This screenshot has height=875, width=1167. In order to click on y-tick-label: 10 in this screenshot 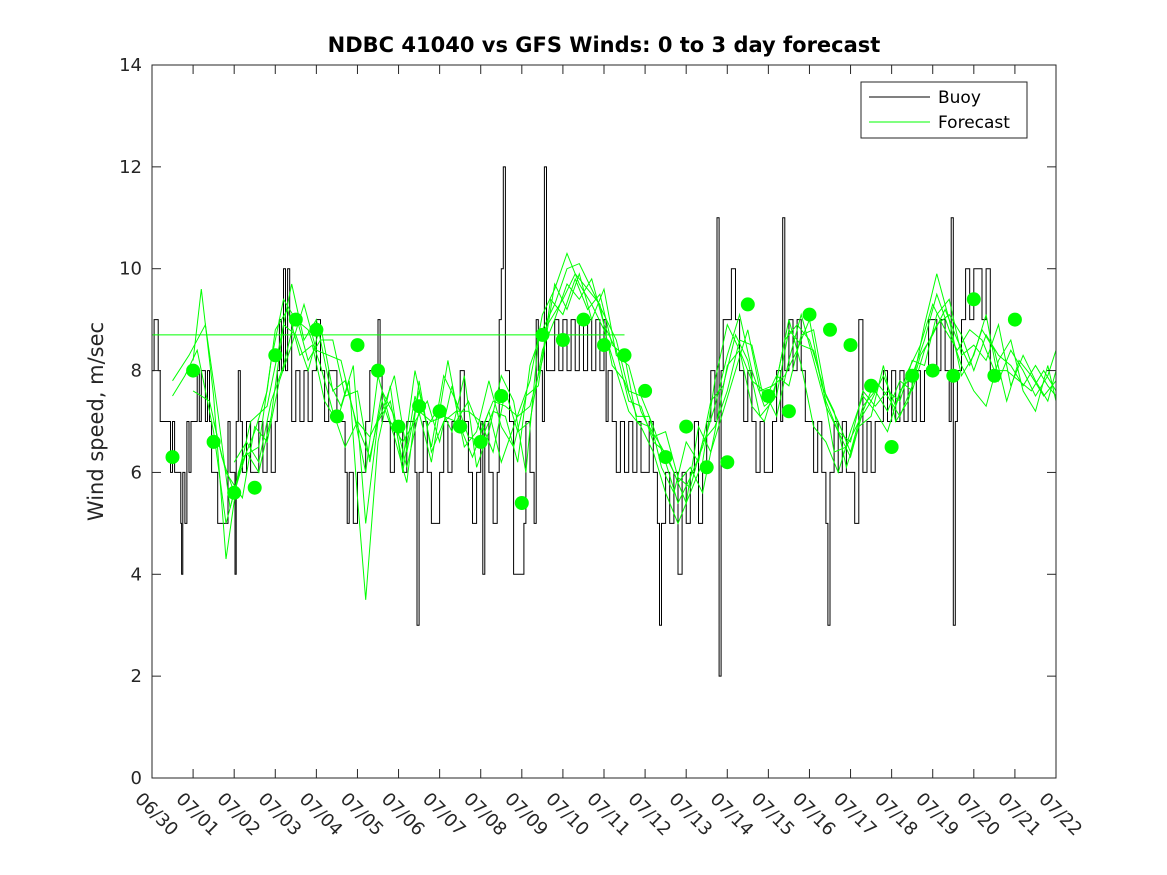, I will do `click(130, 269)`.